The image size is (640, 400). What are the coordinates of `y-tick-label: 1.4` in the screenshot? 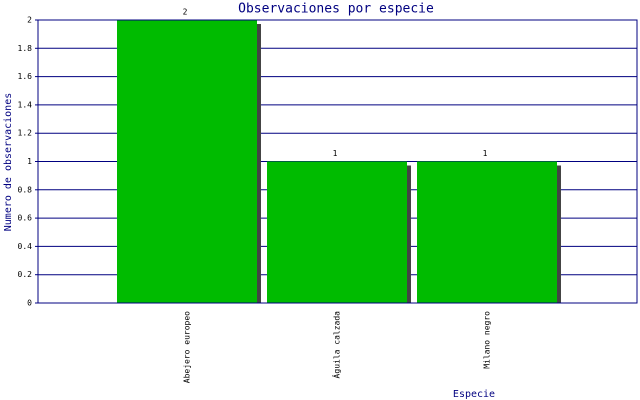 It's located at (25, 104).